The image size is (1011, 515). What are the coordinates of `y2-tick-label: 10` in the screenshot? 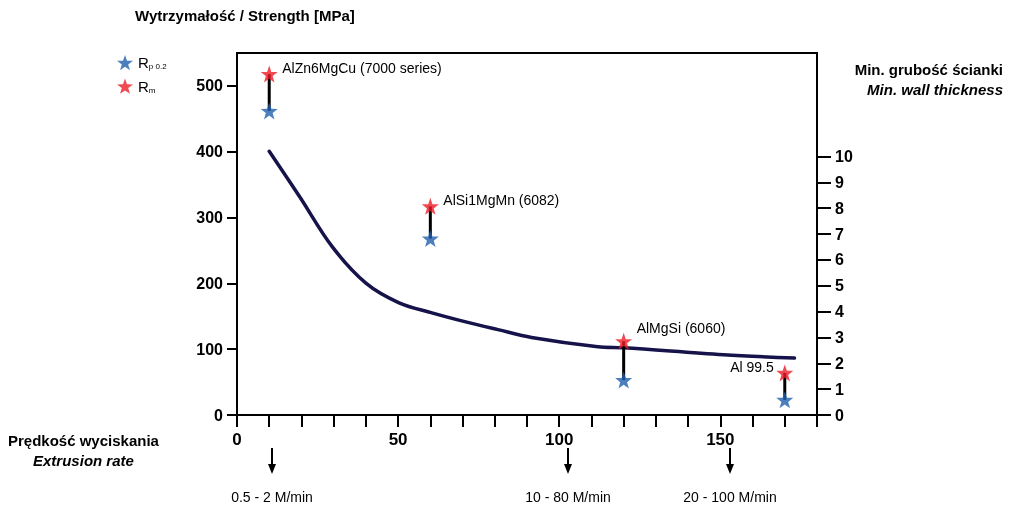 It's located at (844, 156).